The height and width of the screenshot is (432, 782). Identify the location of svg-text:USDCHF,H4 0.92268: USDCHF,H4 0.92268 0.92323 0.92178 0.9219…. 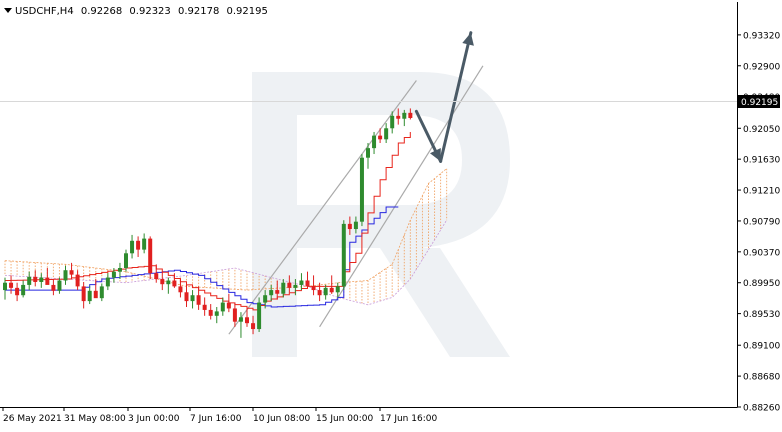
(141, 11).